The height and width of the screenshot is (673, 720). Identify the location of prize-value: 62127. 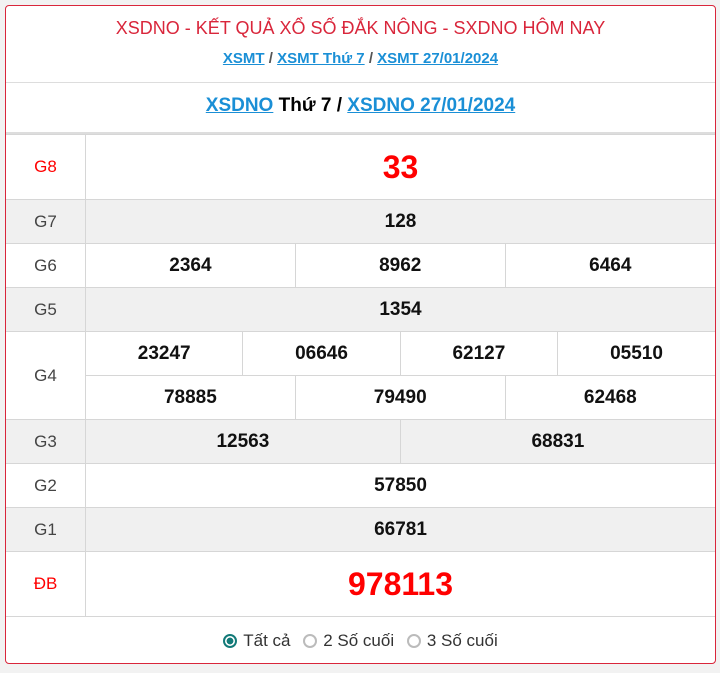
(479, 353).